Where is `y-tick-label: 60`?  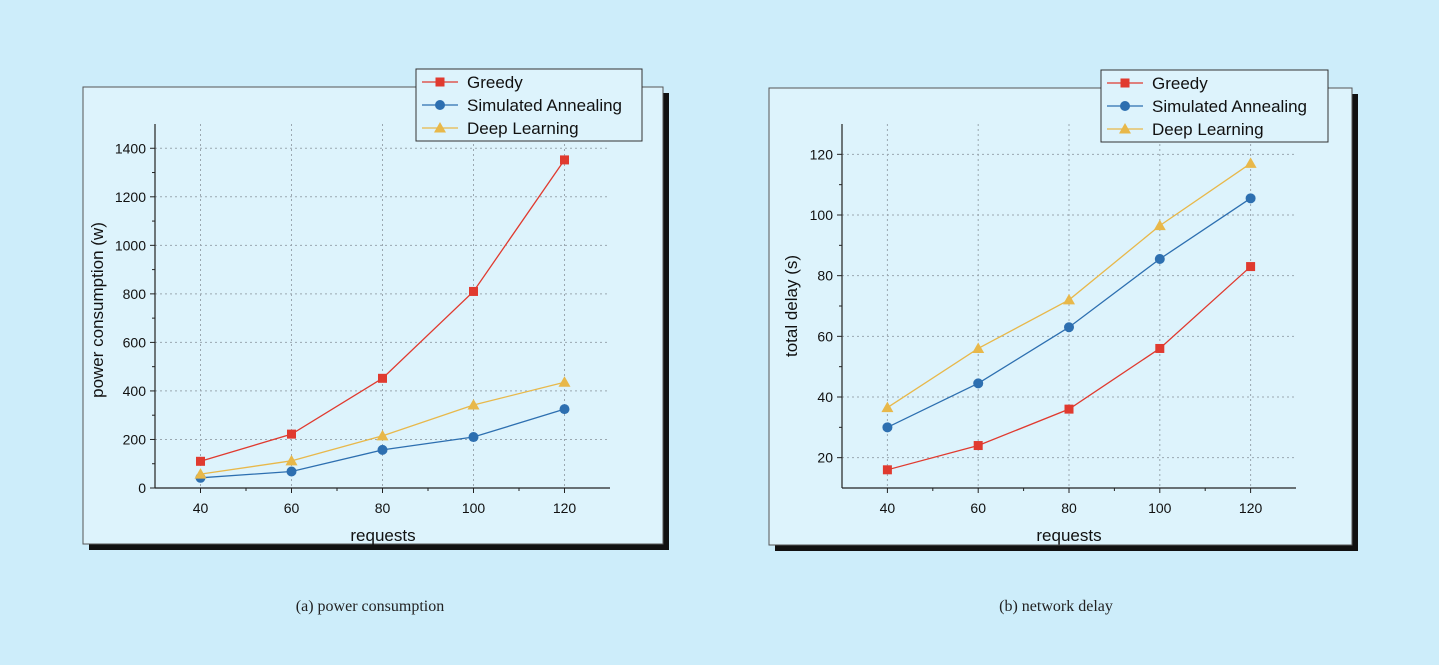 y-tick-label: 60 is located at coordinates (825, 336).